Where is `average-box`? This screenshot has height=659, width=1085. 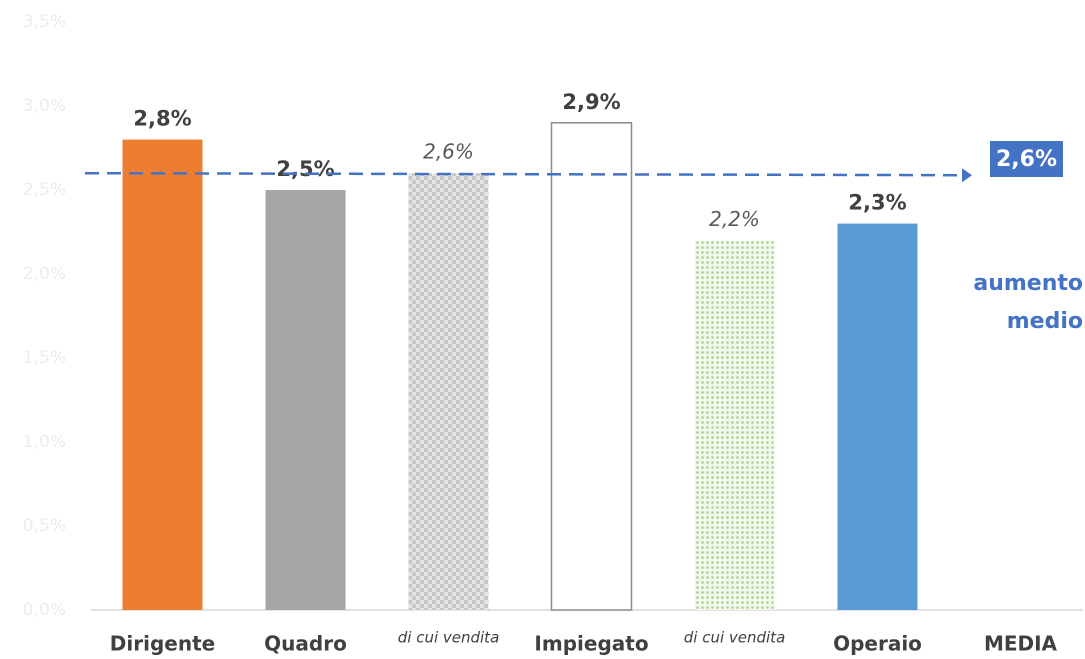 average-box is located at coordinates (1026, 159).